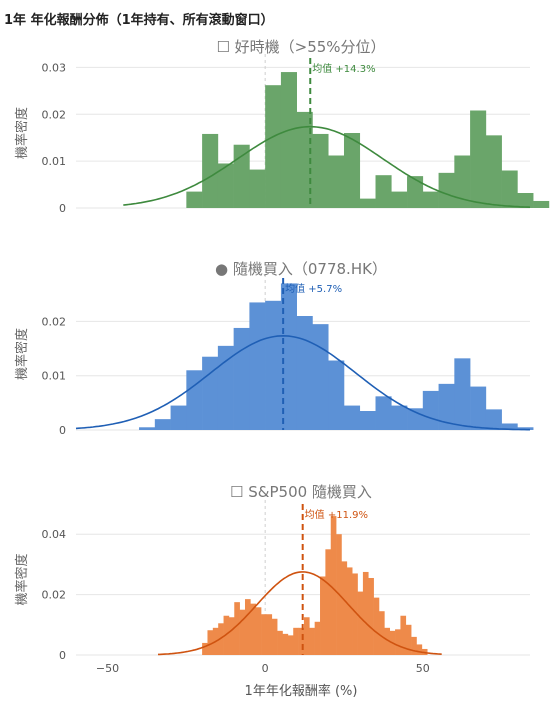 Image resolution: width=550 pixels, height=720 pixels. Describe the element at coordinates (423, 668) in the screenshot. I see `x-tick-label: 50` at that location.